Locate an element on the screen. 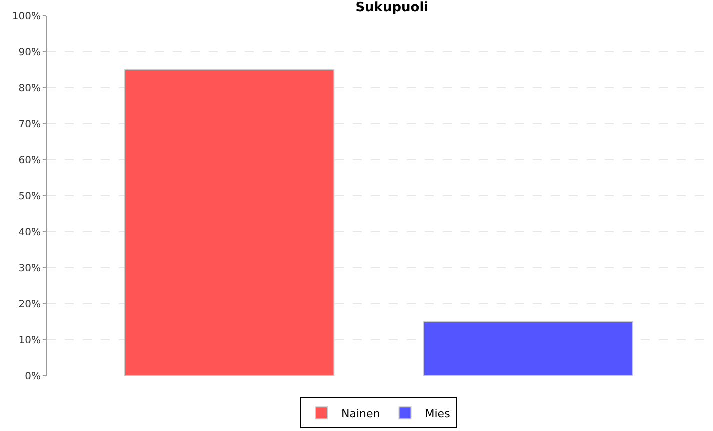 The width and height of the screenshot is (713, 431). y-tick-label: 30% is located at coordinates (29, 269).